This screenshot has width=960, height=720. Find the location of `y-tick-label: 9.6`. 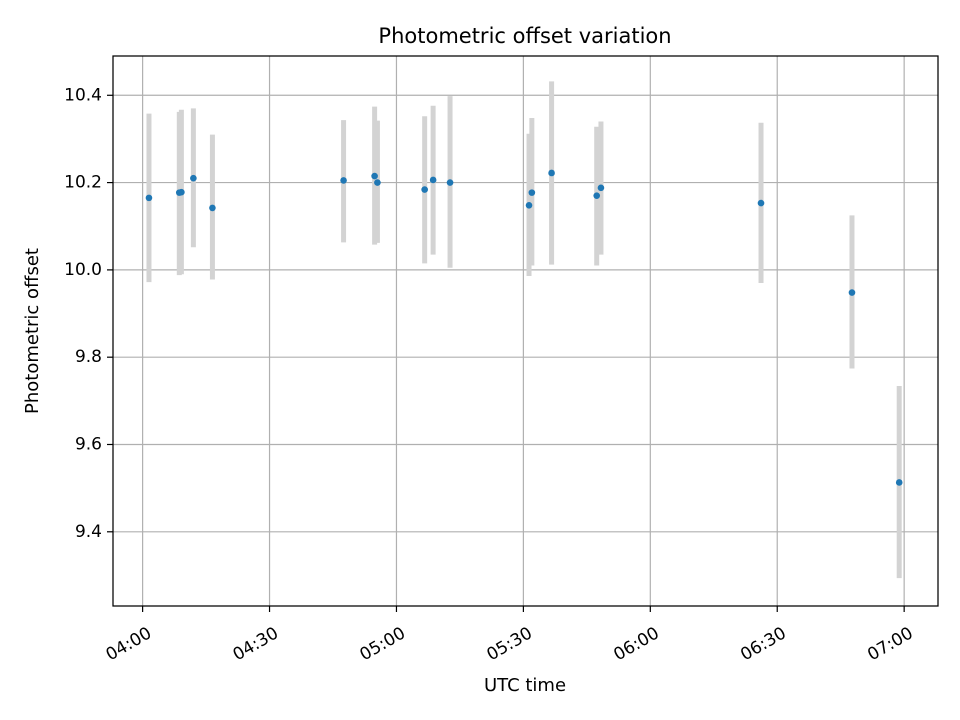

y-tick-label: 9.6 is located at coordinates (88, 444).